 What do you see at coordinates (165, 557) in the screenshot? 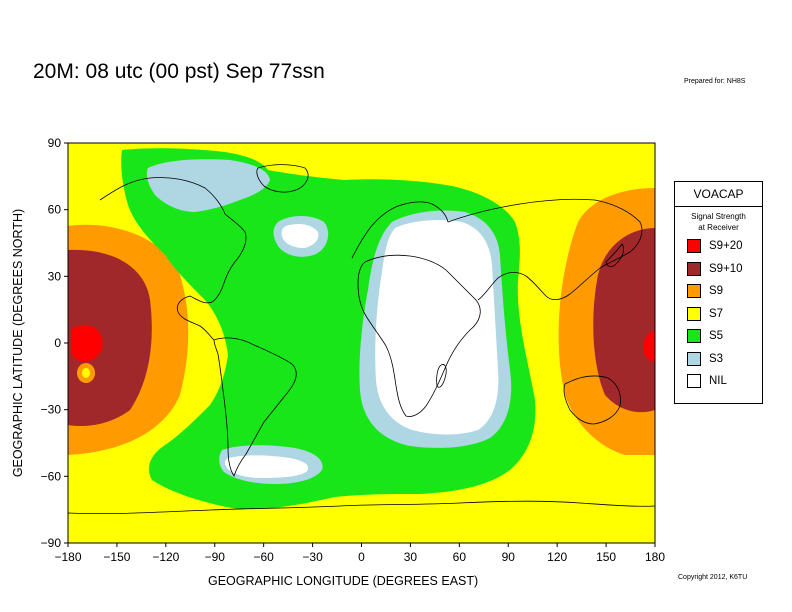
I see `x-tick-label: −120` at bounding box center [165, 557].